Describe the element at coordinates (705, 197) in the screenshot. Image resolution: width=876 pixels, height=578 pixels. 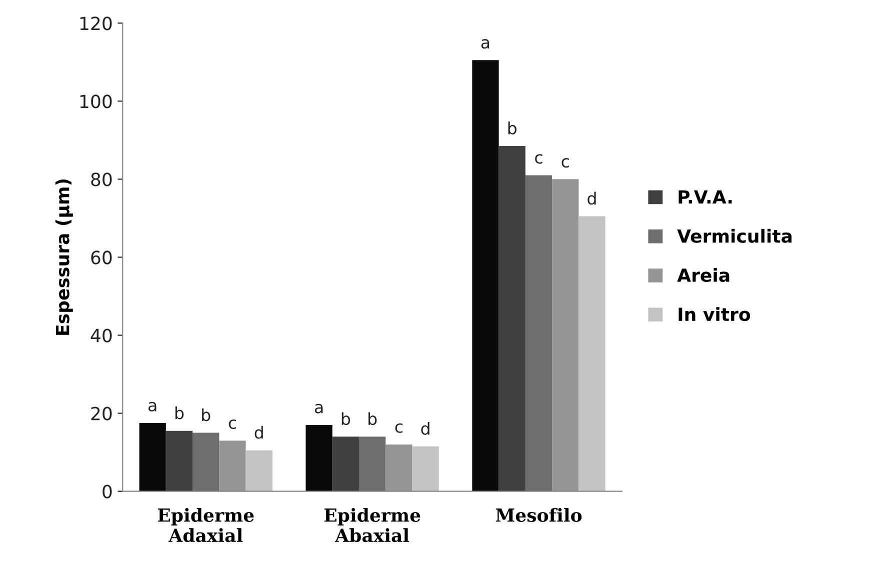
I see `legend-label: P.V.A.` at that location.